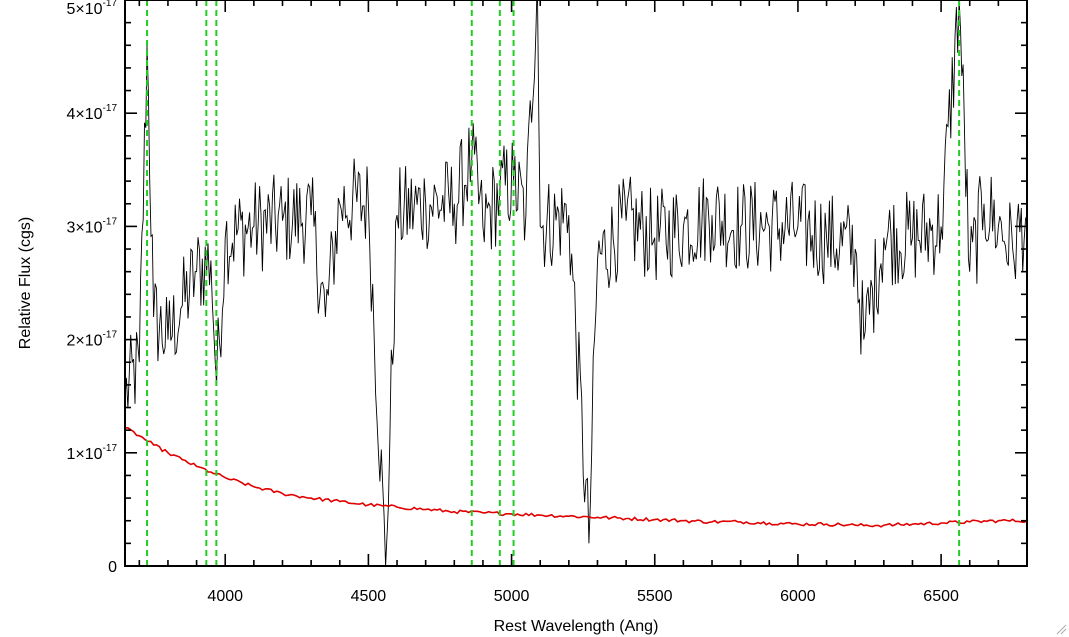 The image size is (1069, 637). Describe the element at coordinates (576, 477) in the screenshot. I see `model-line` at that location.